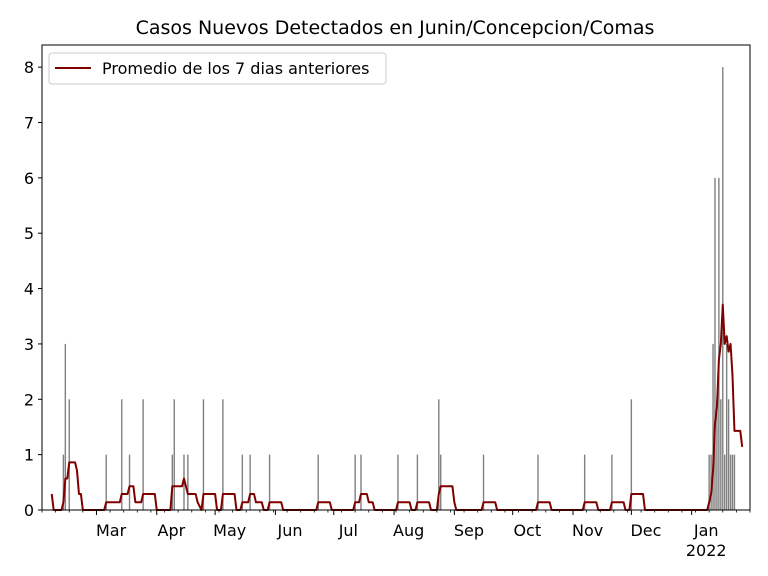 The image size is (768, 576). I want to click on x-tick-label: Sep, so click(469, 530).